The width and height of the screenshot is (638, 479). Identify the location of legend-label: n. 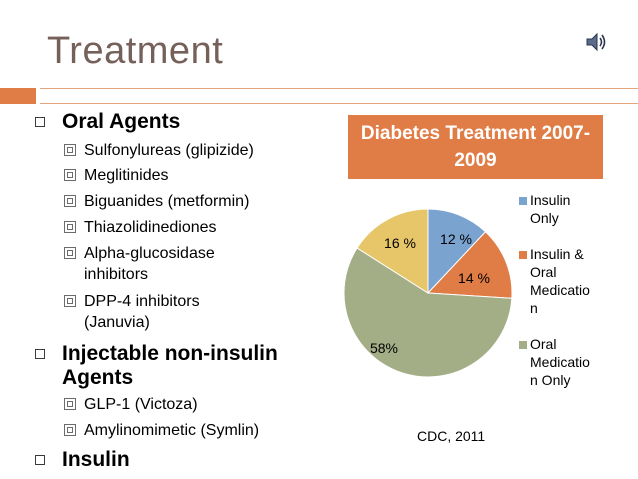
(534, 308).